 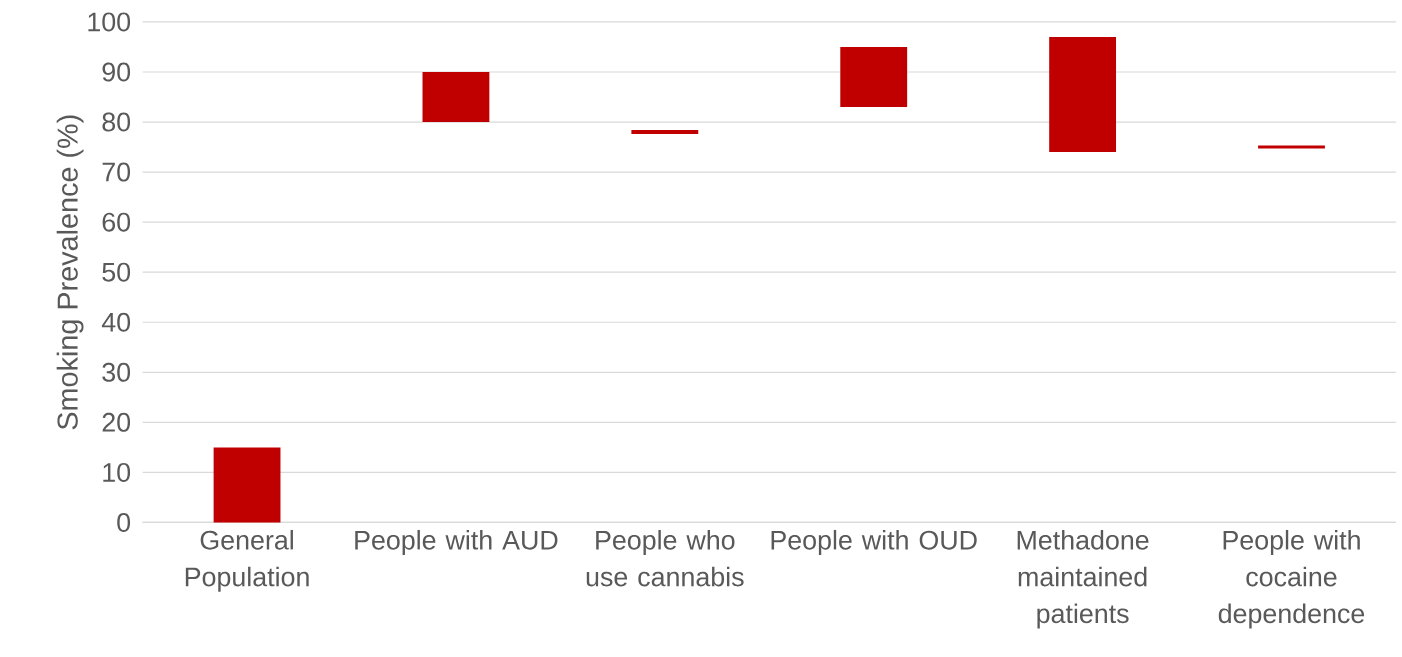 I want to click on y-axis-title: Smoking Prevalence (%), so click(x=70, y=272).